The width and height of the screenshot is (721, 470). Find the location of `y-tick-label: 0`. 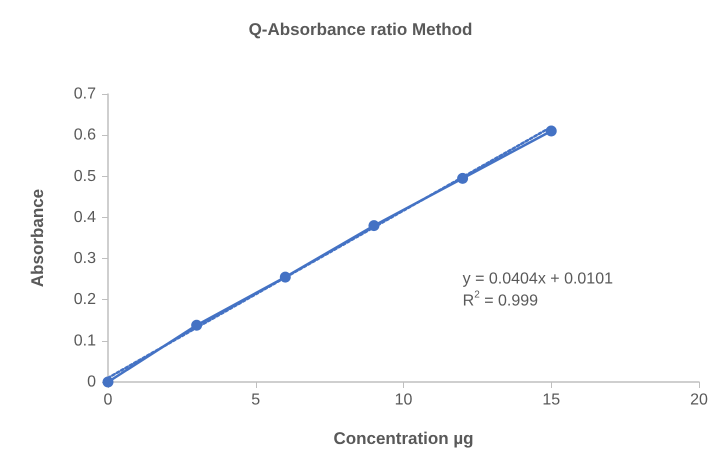

y-tick-label: 0 is located at coordinates (91, 382).